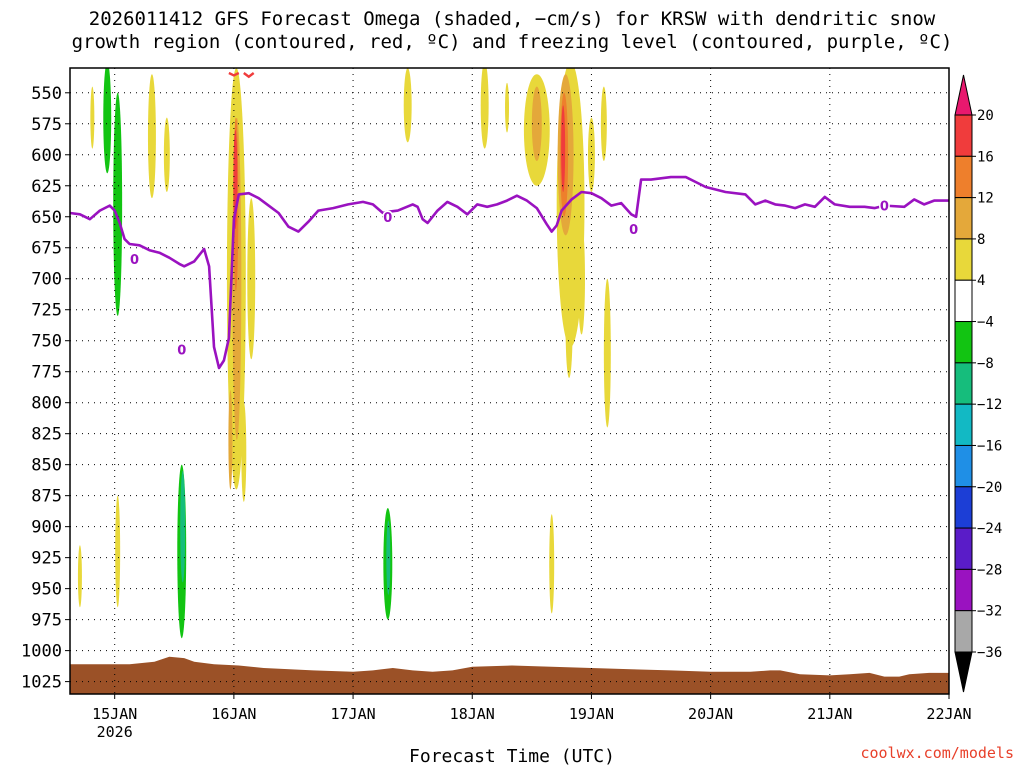 This screenshot has width=1024, height=768. I want to click on y-tick-label-675: 675, so click(46, 249).